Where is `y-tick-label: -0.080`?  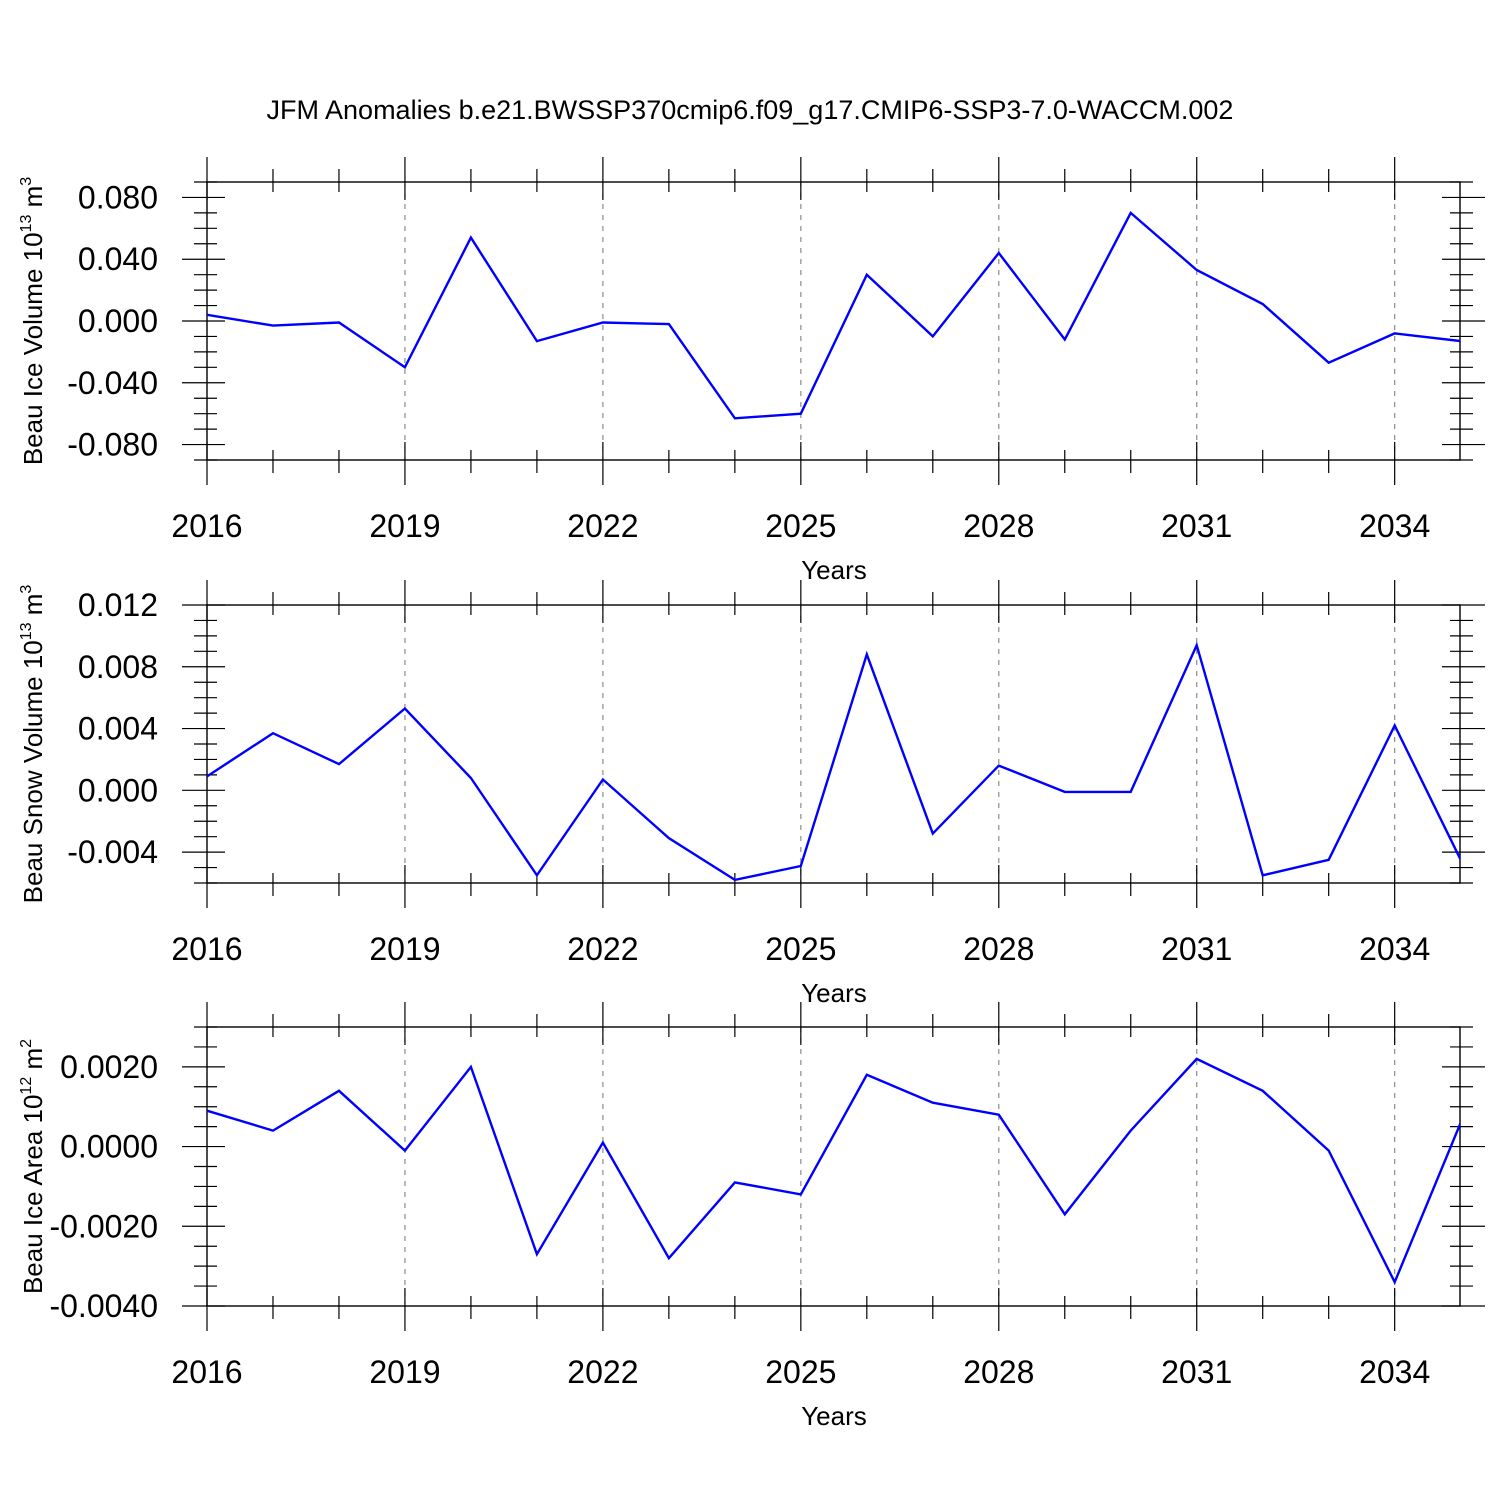 y-tick-label: -0.080 is located at coordinates (112, 445).